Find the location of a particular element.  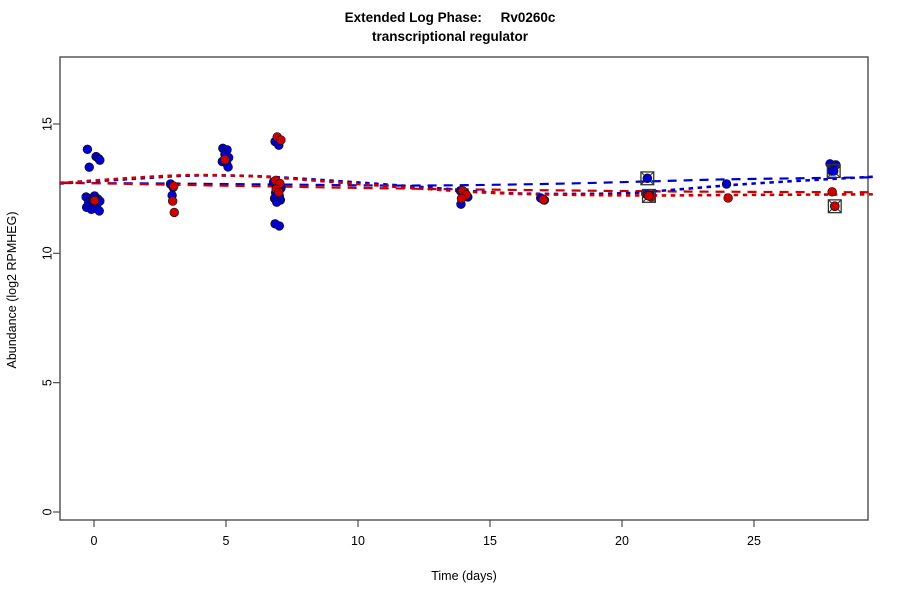

y-tick-label: 5 is located at coordinates (48, 382).